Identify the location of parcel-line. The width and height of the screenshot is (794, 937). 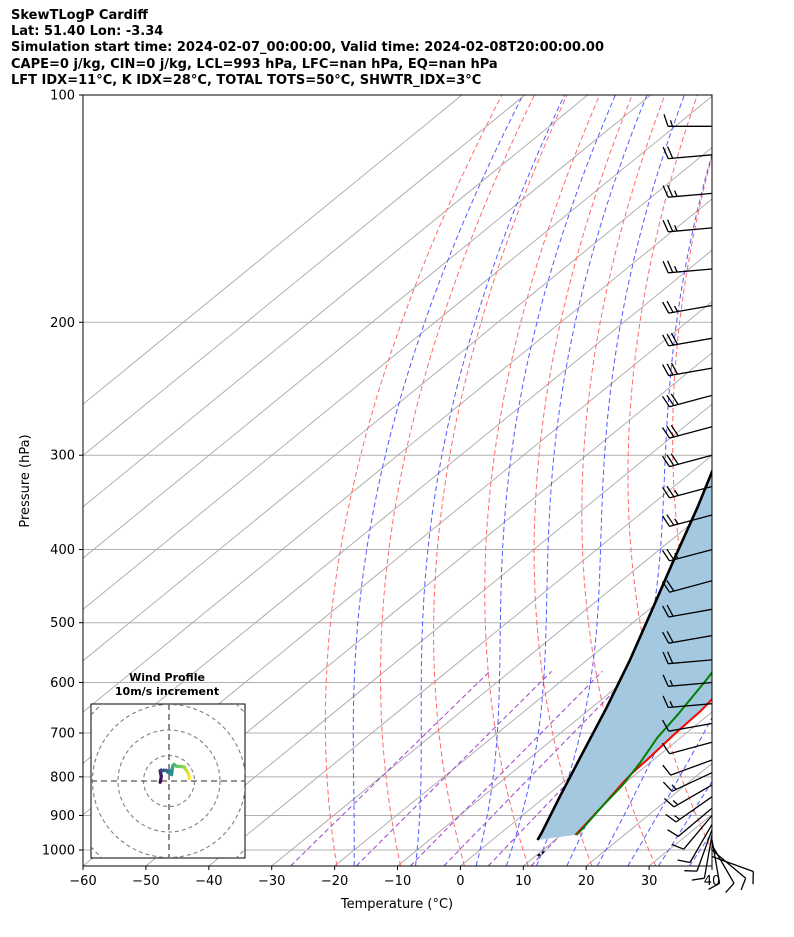
(624, 654).